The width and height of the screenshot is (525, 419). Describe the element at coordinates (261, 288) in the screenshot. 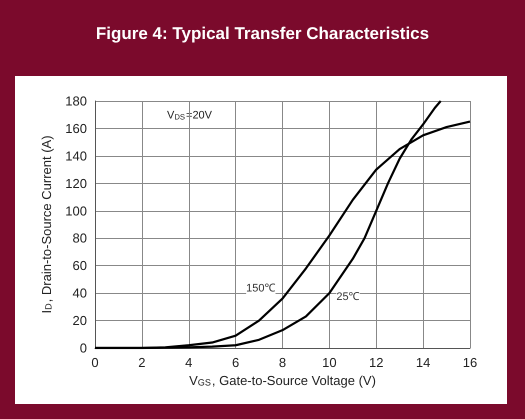

I see `series-label: 150℃` at that location.